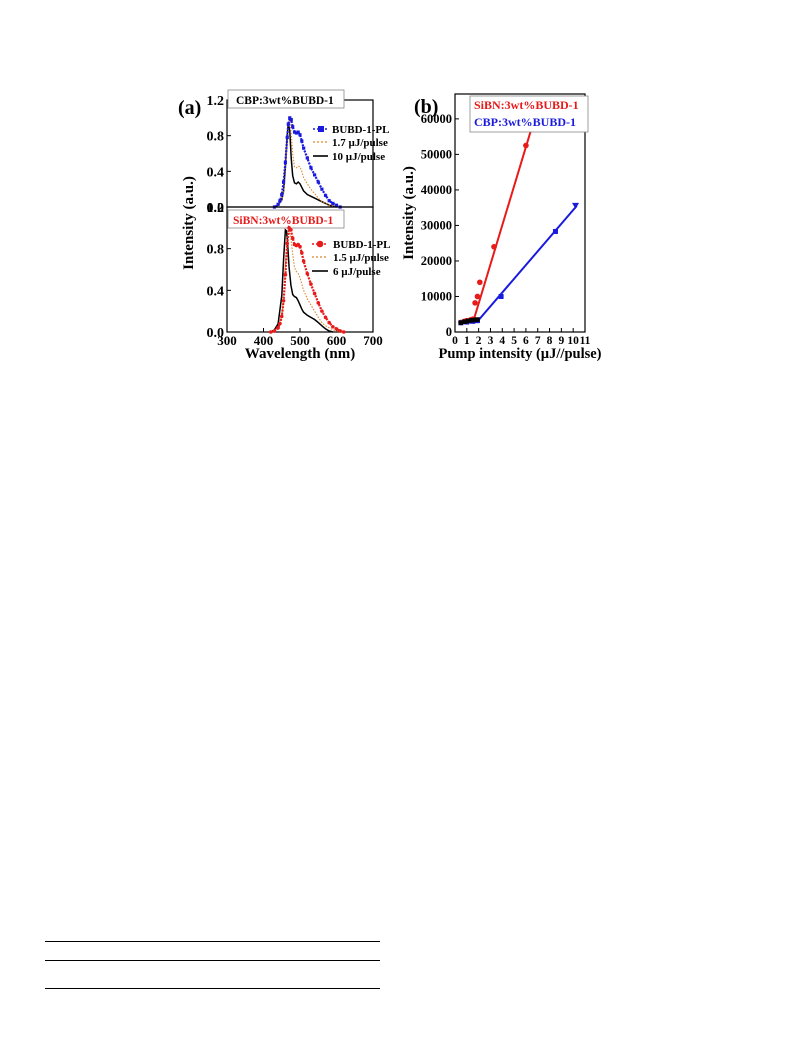  What do you see at coordinates (436, 225) in the screenshot?
I see `y-tick-label: 30000` at bounding box center [436, 225].